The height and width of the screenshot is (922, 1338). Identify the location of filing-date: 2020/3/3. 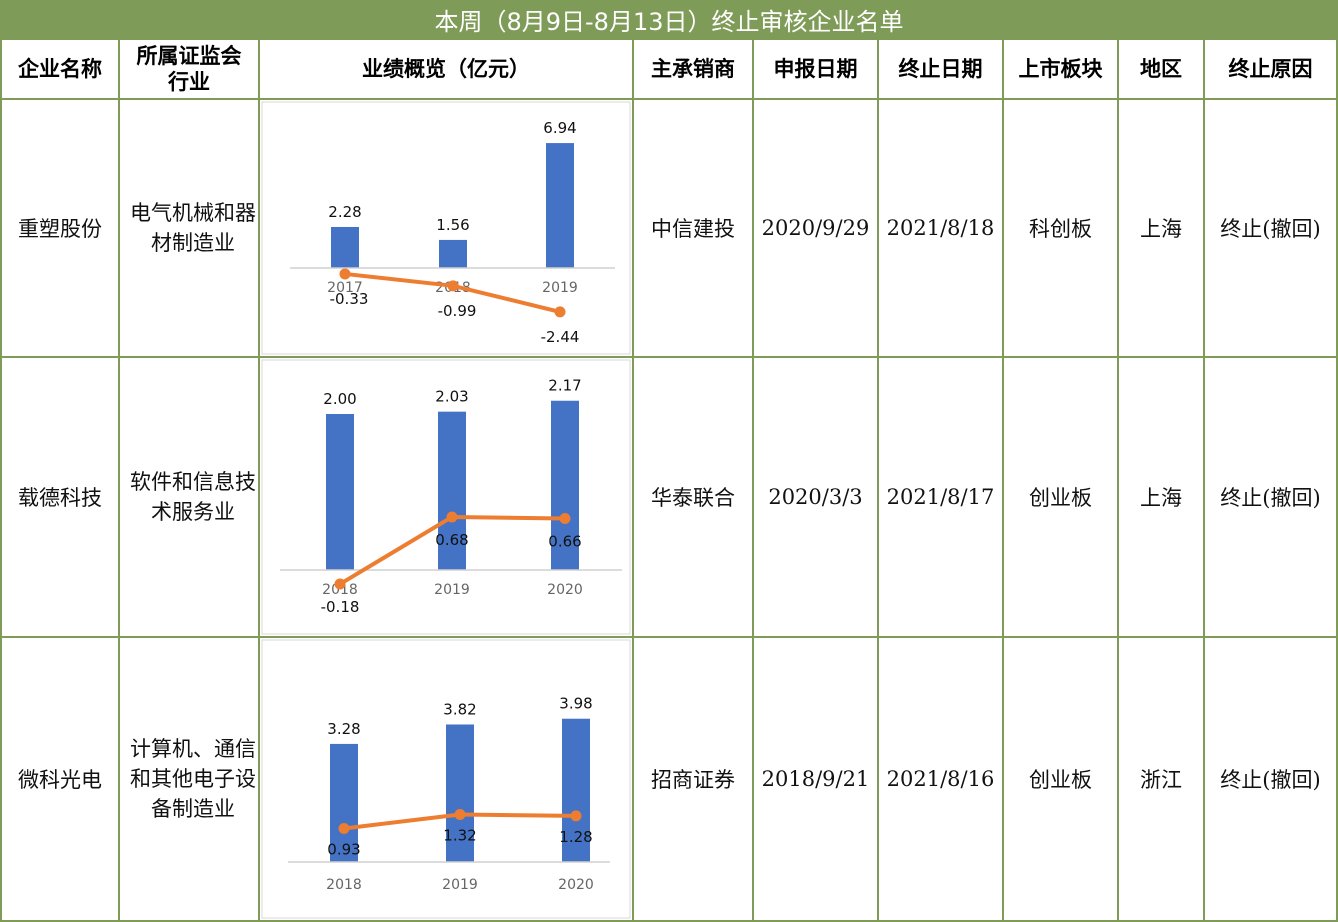
(815, 497).